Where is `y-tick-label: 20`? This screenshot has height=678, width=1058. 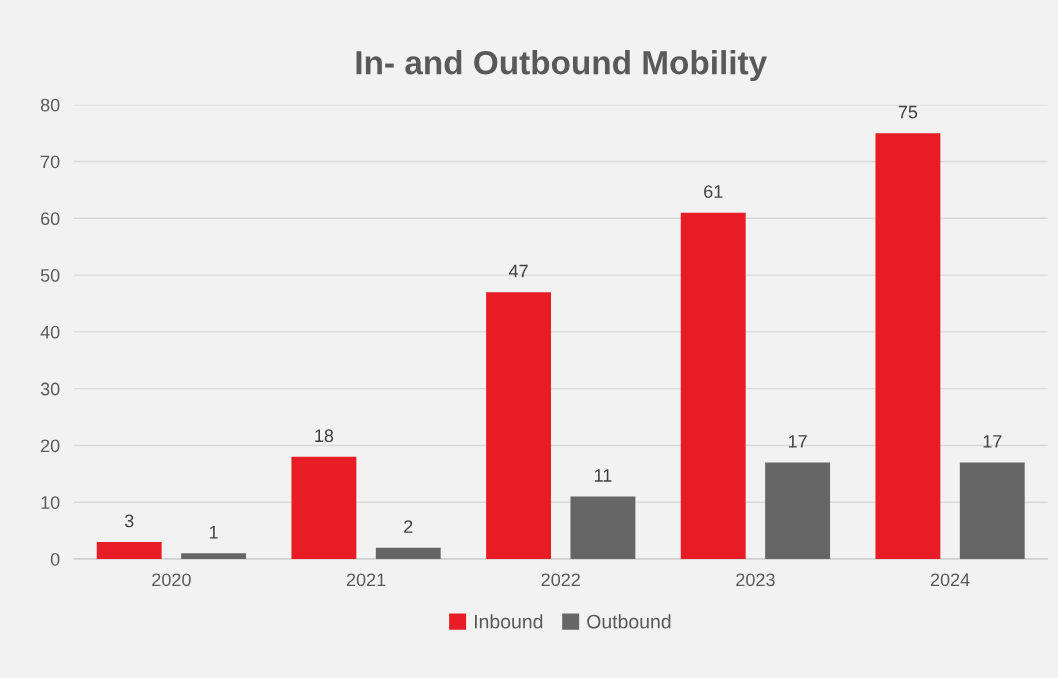 y-tick-label: 20 is located at coordinates (50, 446).